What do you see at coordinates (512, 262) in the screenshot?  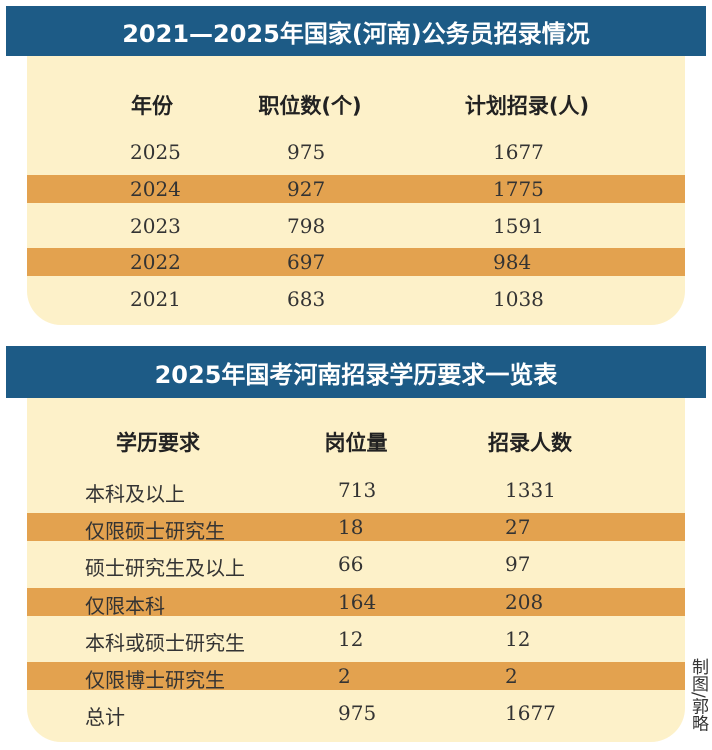 I see `table-cell: 984` at bounding box center [512, 262].